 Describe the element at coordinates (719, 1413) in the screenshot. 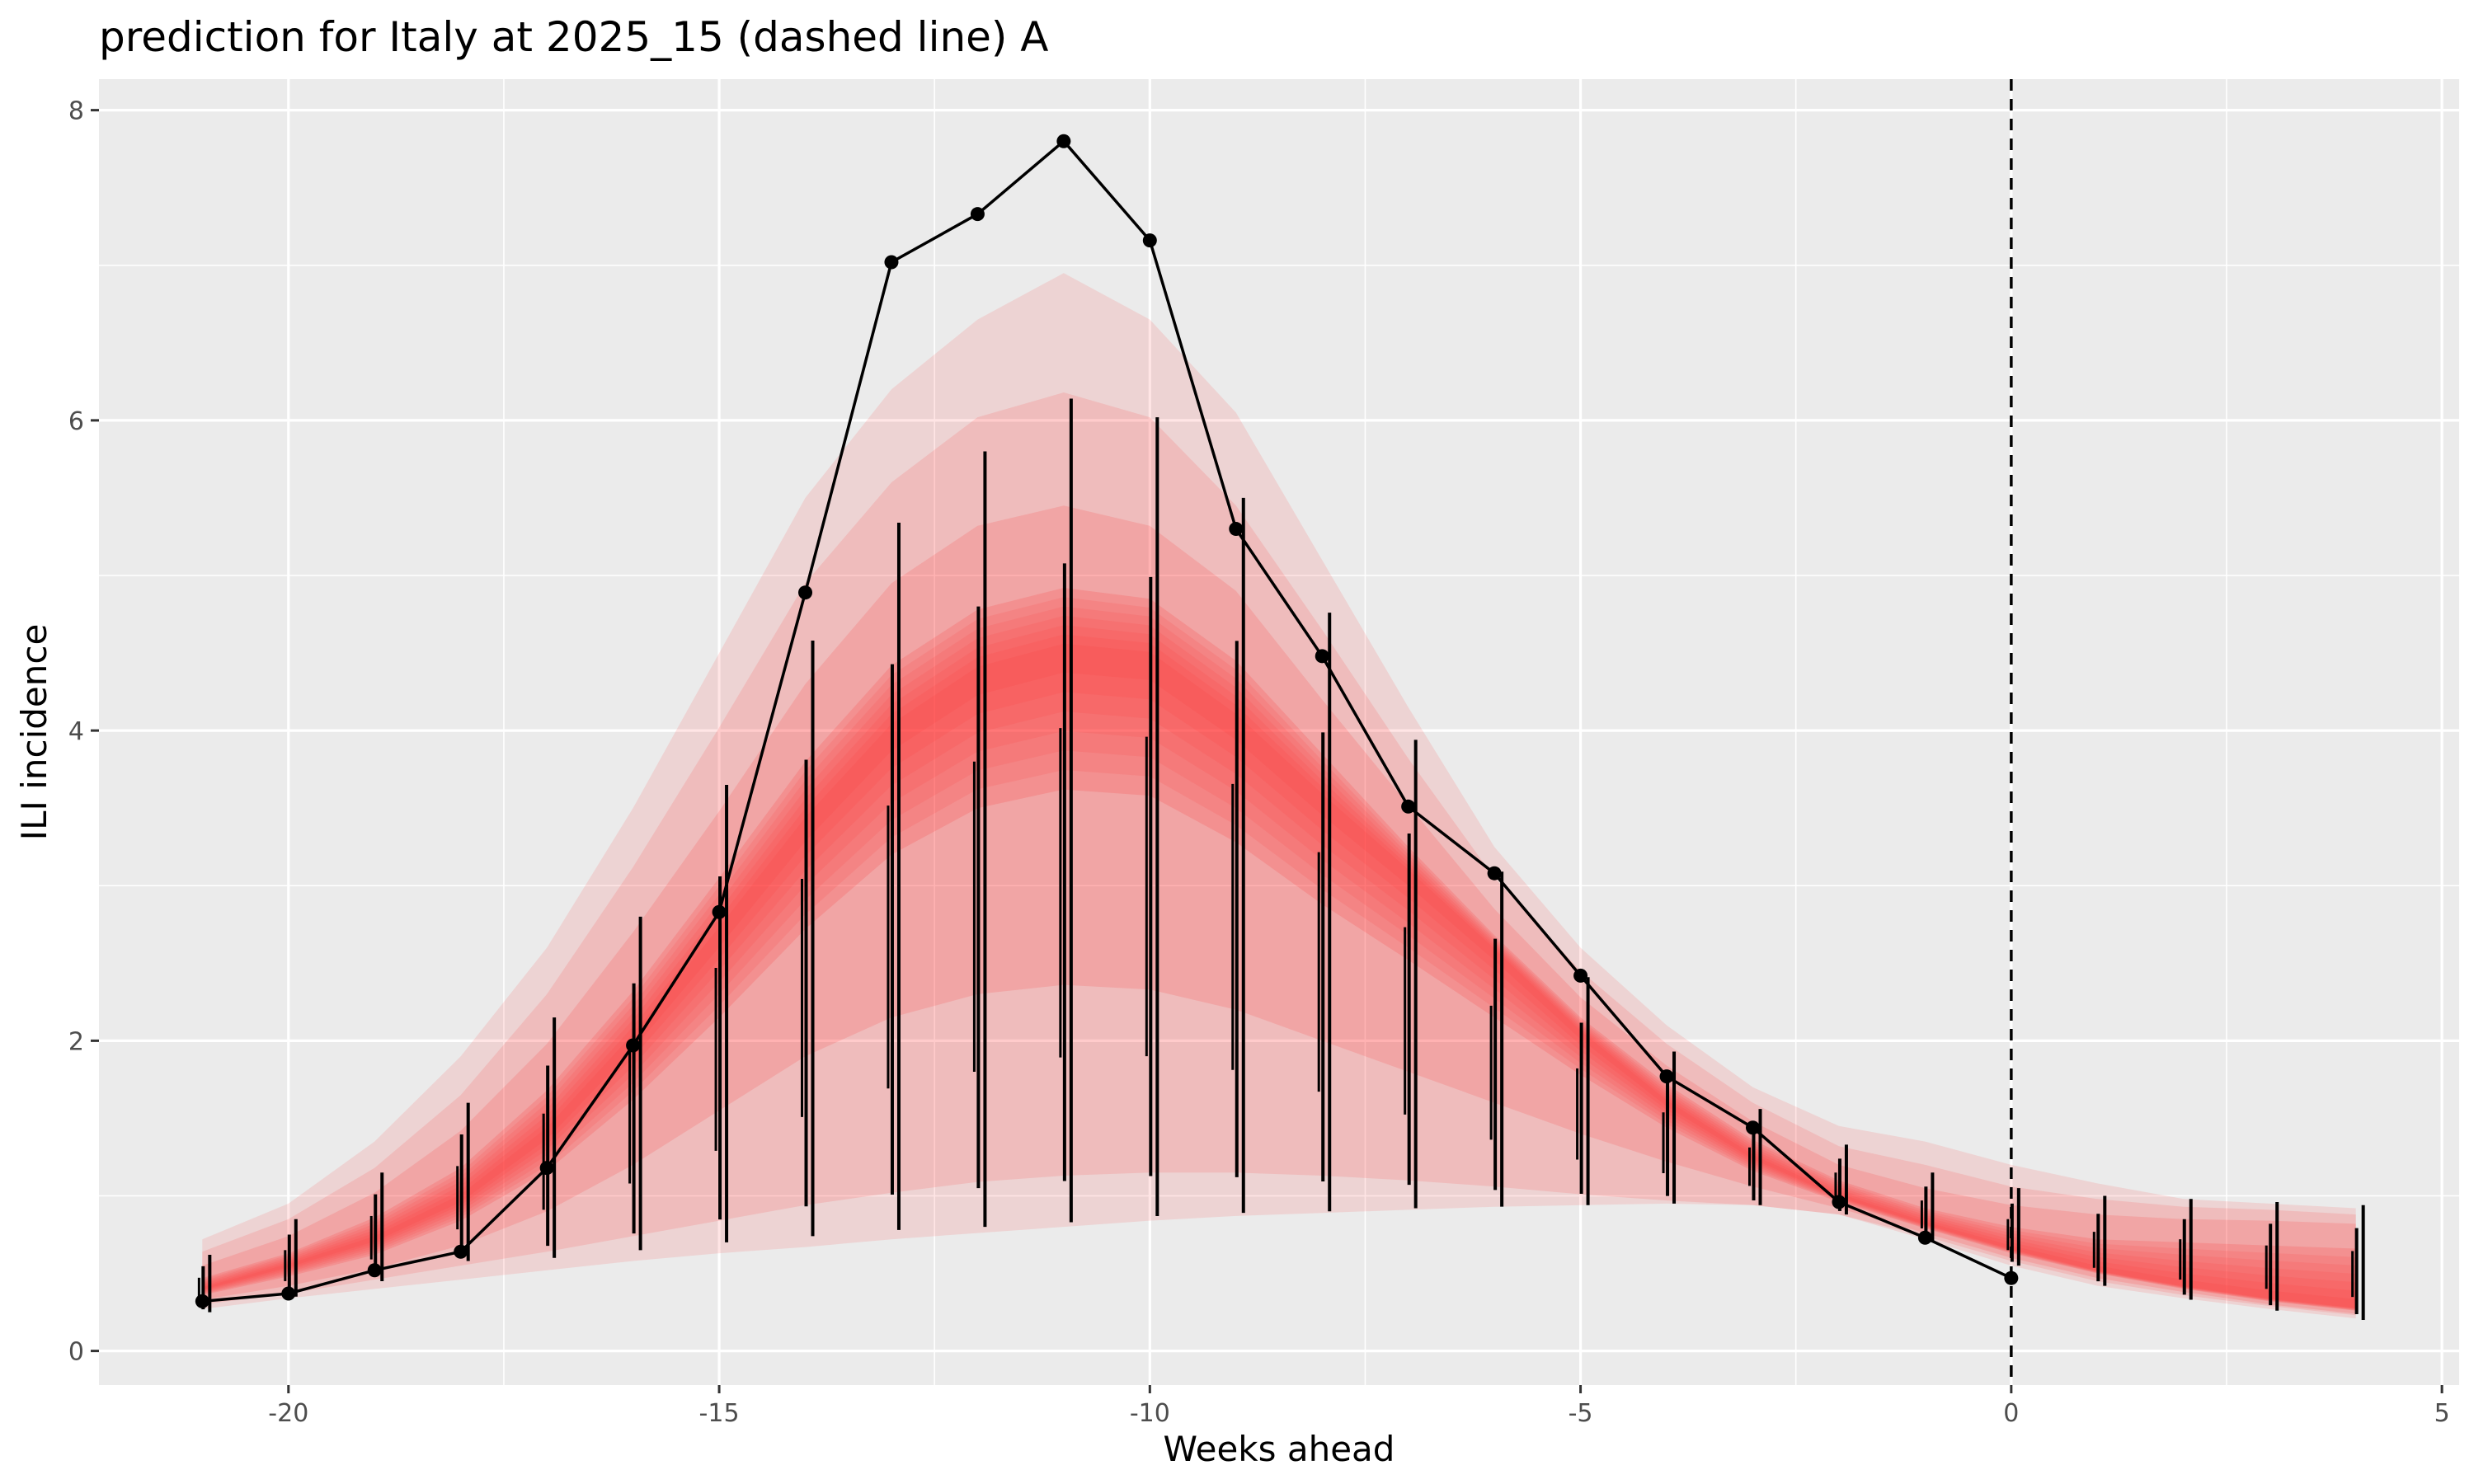

I see `x-tick-label: -15` at that location.